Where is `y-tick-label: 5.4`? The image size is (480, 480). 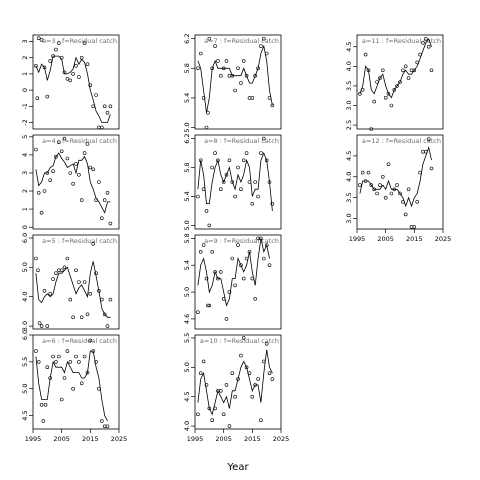
y-tick-label: 5.4 is located at coordinates (187, 98).